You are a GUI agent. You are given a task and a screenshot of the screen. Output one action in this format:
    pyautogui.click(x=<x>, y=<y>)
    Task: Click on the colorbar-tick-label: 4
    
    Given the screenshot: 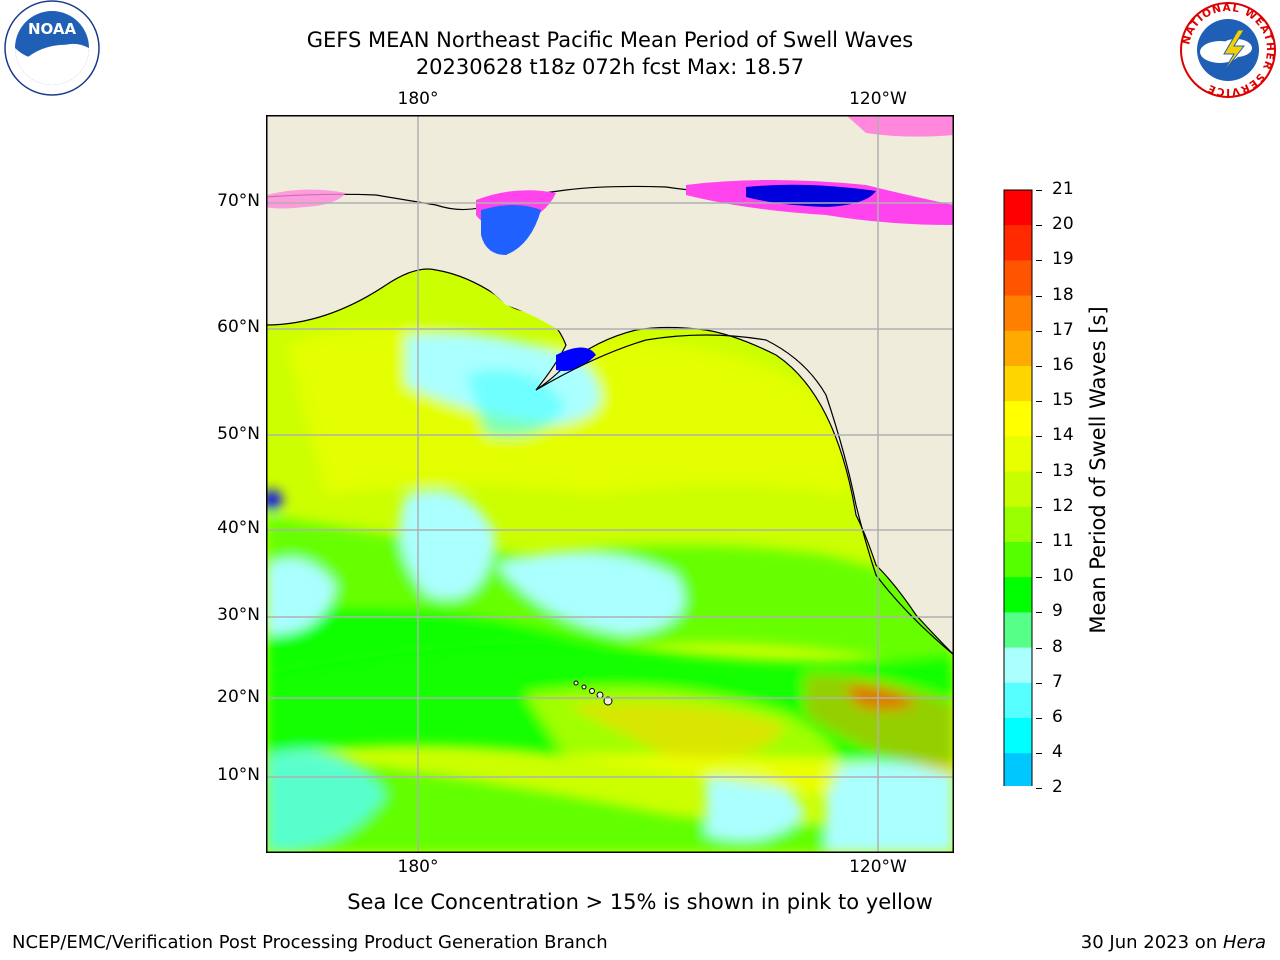 What is the action you would take?
    pyautogui.click(x=1057, y=752)
    